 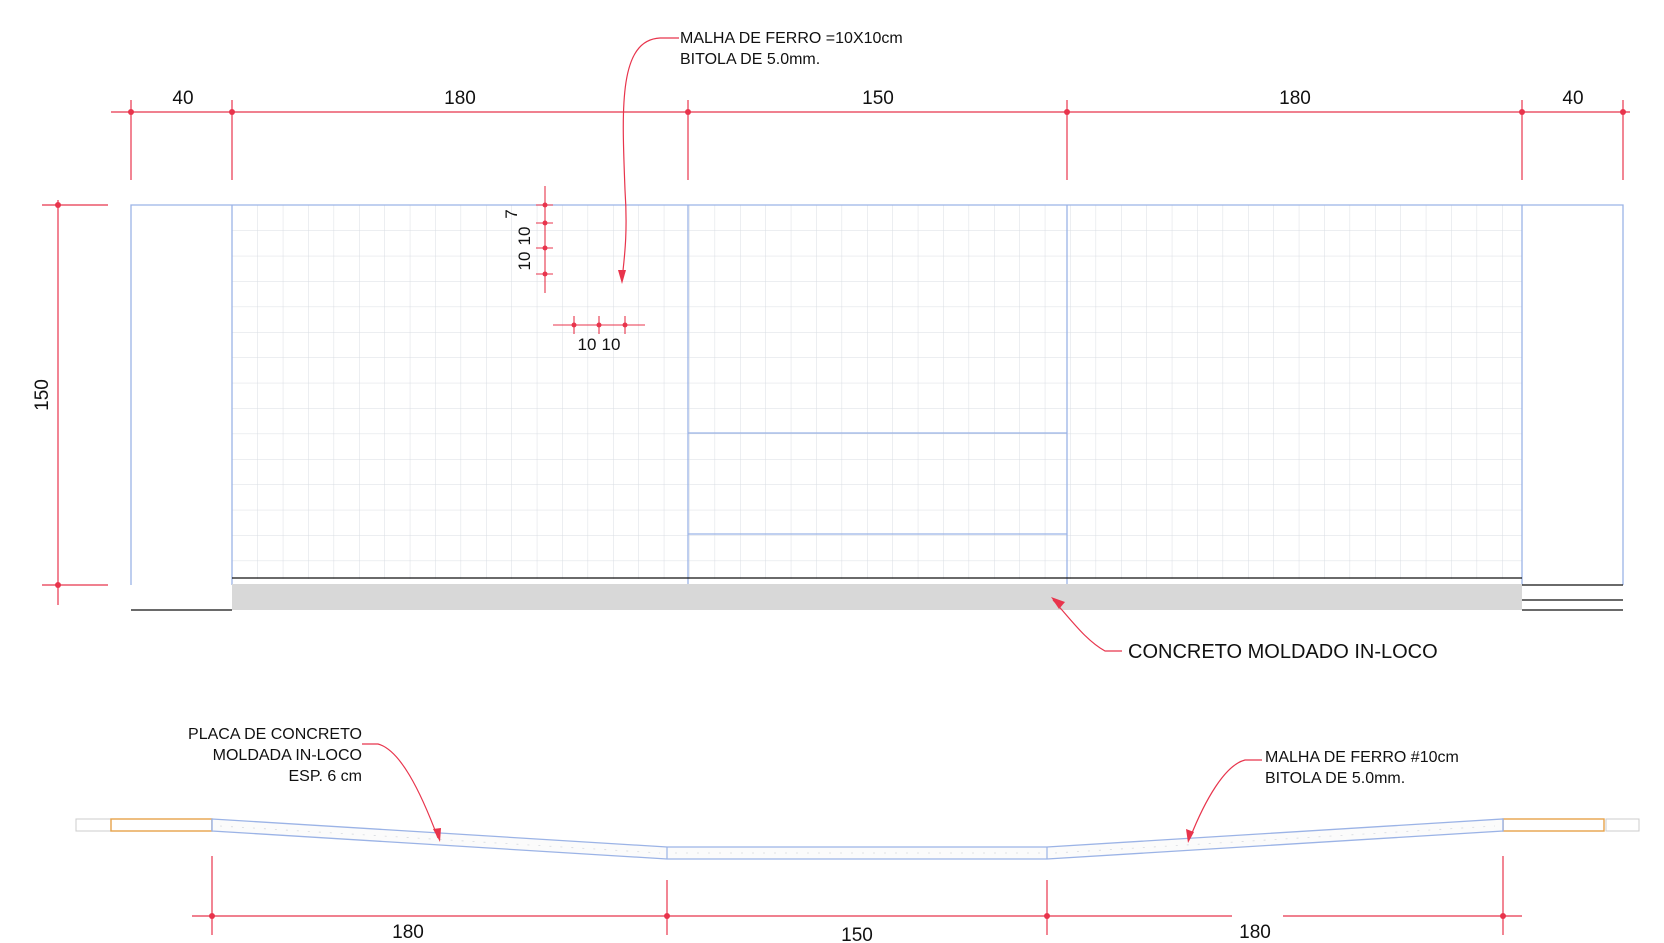 What do you see at coordinates (1058, 603) in the screenshot?
I see `leader-concrete-arrow` at bounding box center [1058, 603].